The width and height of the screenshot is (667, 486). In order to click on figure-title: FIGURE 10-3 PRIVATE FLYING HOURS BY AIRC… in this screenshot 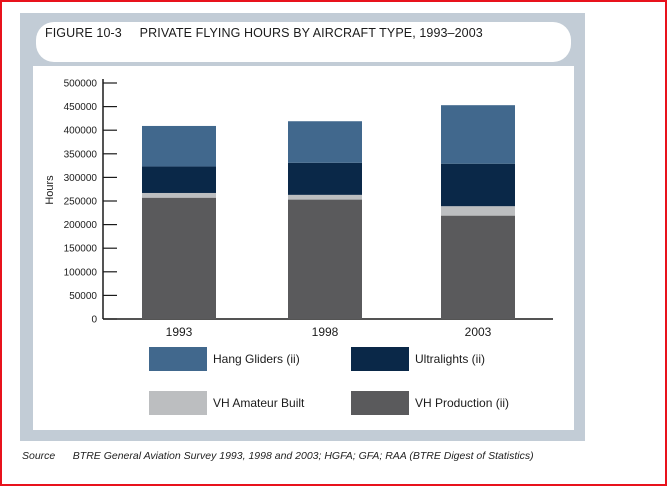, I will do `click(264, 33)`.